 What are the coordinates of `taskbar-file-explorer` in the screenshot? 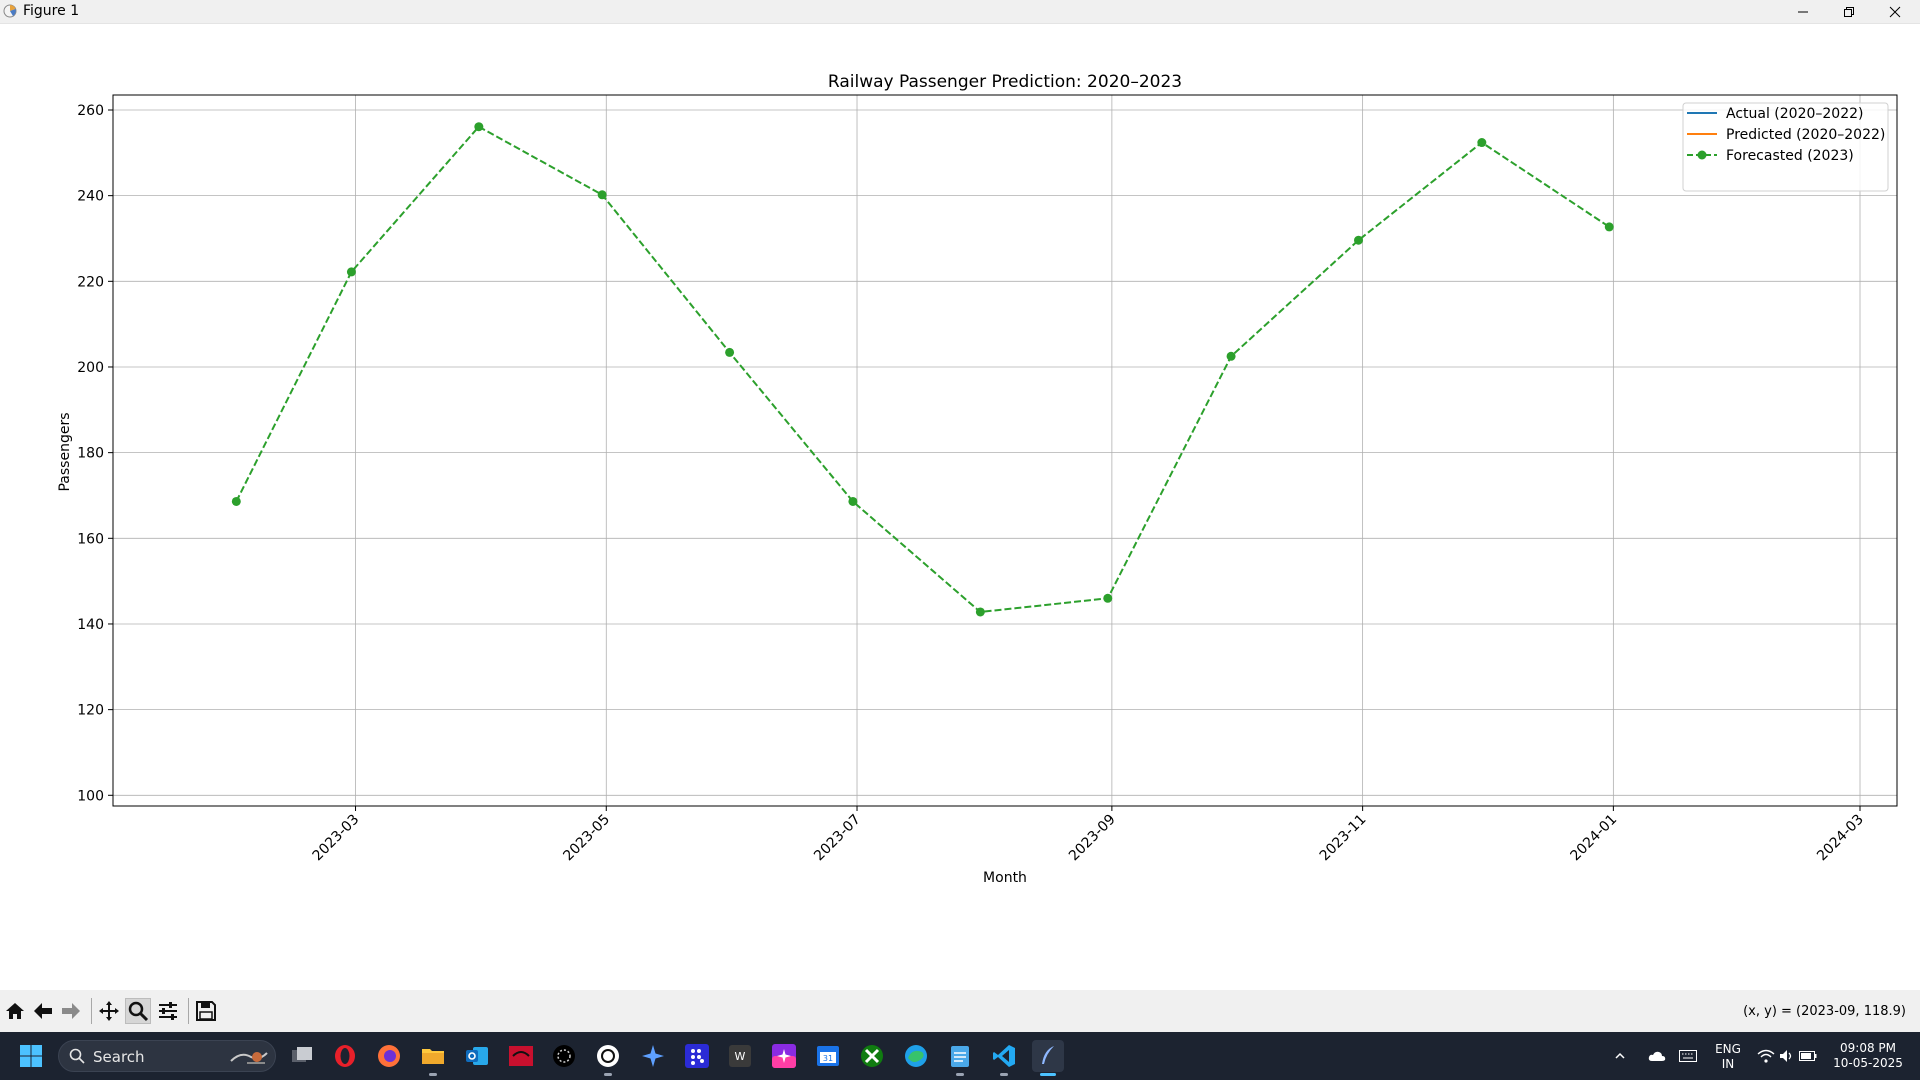 It's located at (433, 1058).